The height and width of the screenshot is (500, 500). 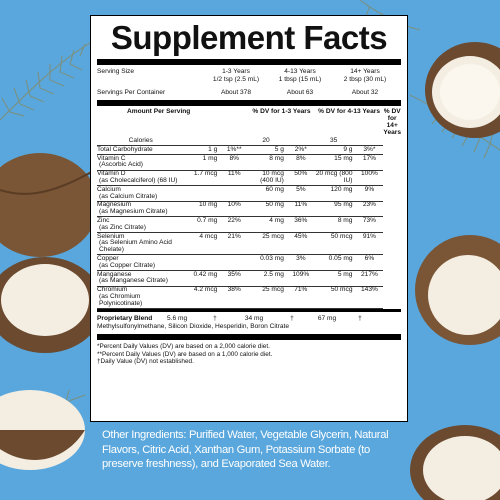 I want to click on dv-14-plus-years, so click(x=369, y=142).